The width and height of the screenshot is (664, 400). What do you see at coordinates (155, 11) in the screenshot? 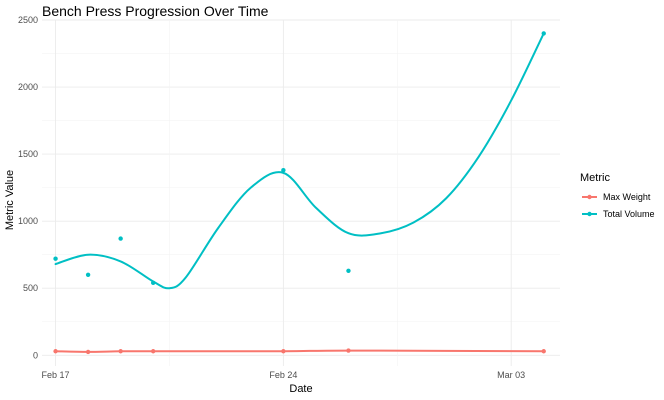
I see `chart-title: Bench Press Progression Over Time` at bounding box center [155, 11].